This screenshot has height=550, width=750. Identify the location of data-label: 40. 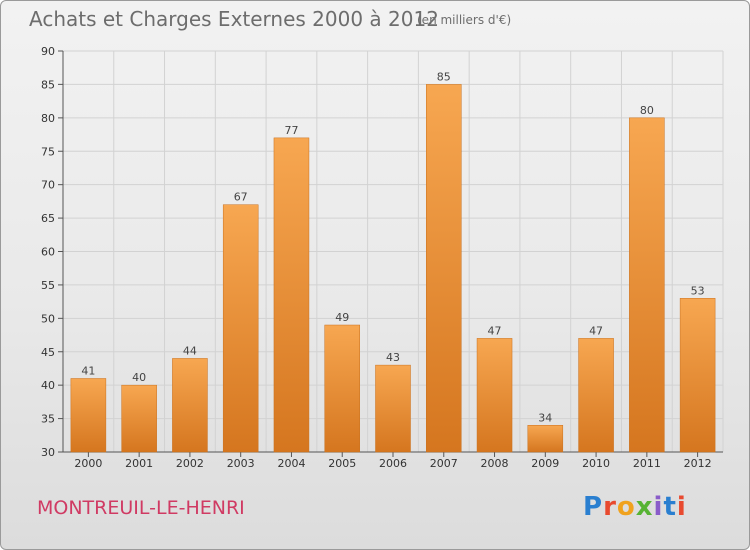
(139, 377).